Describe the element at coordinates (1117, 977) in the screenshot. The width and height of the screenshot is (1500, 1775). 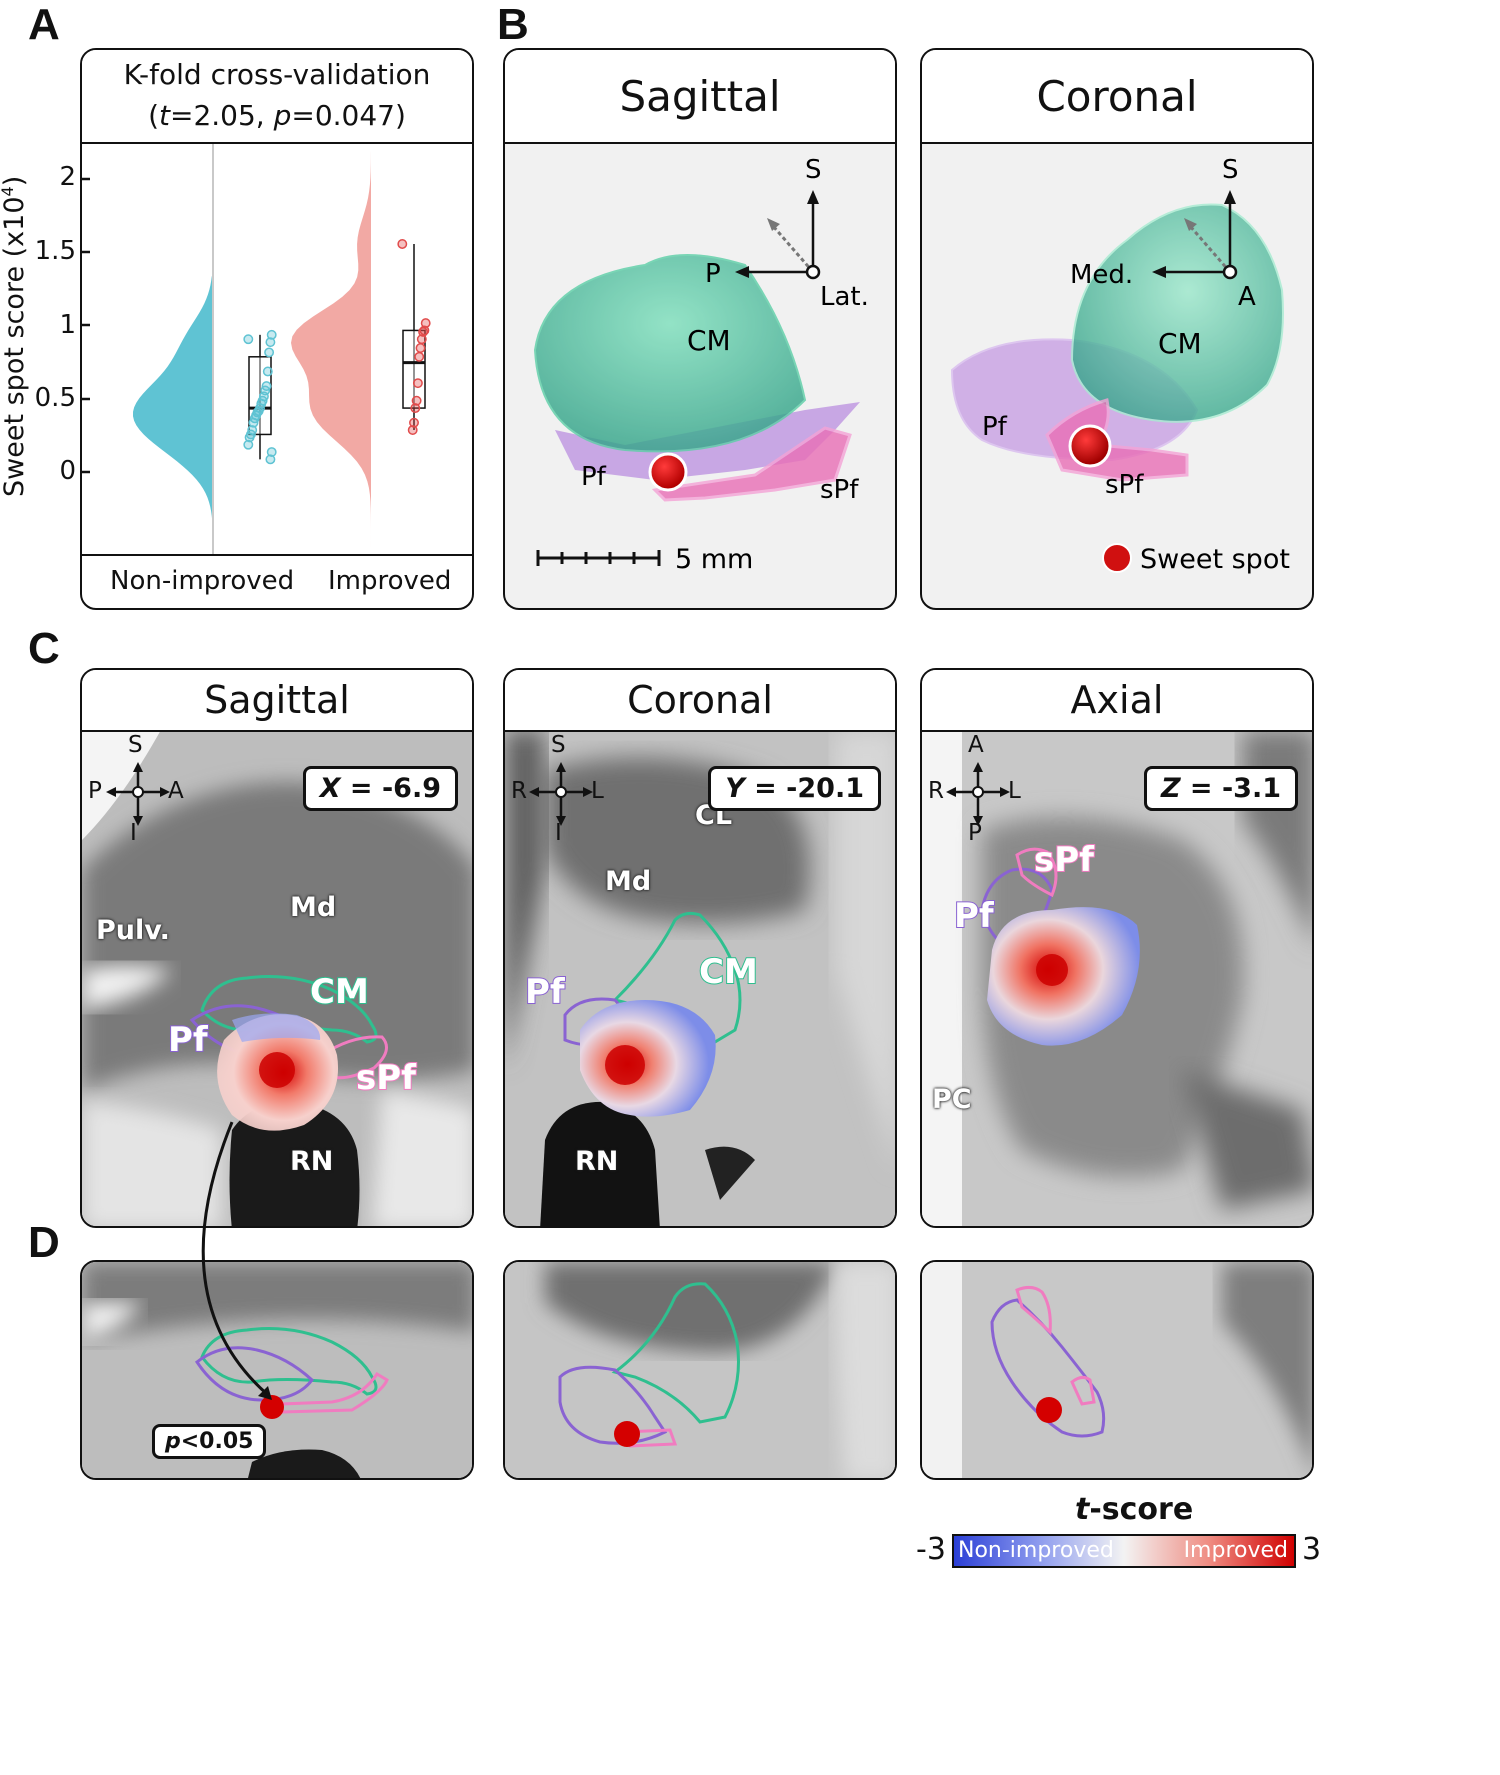
I see `axial-mri-slice` at that location.